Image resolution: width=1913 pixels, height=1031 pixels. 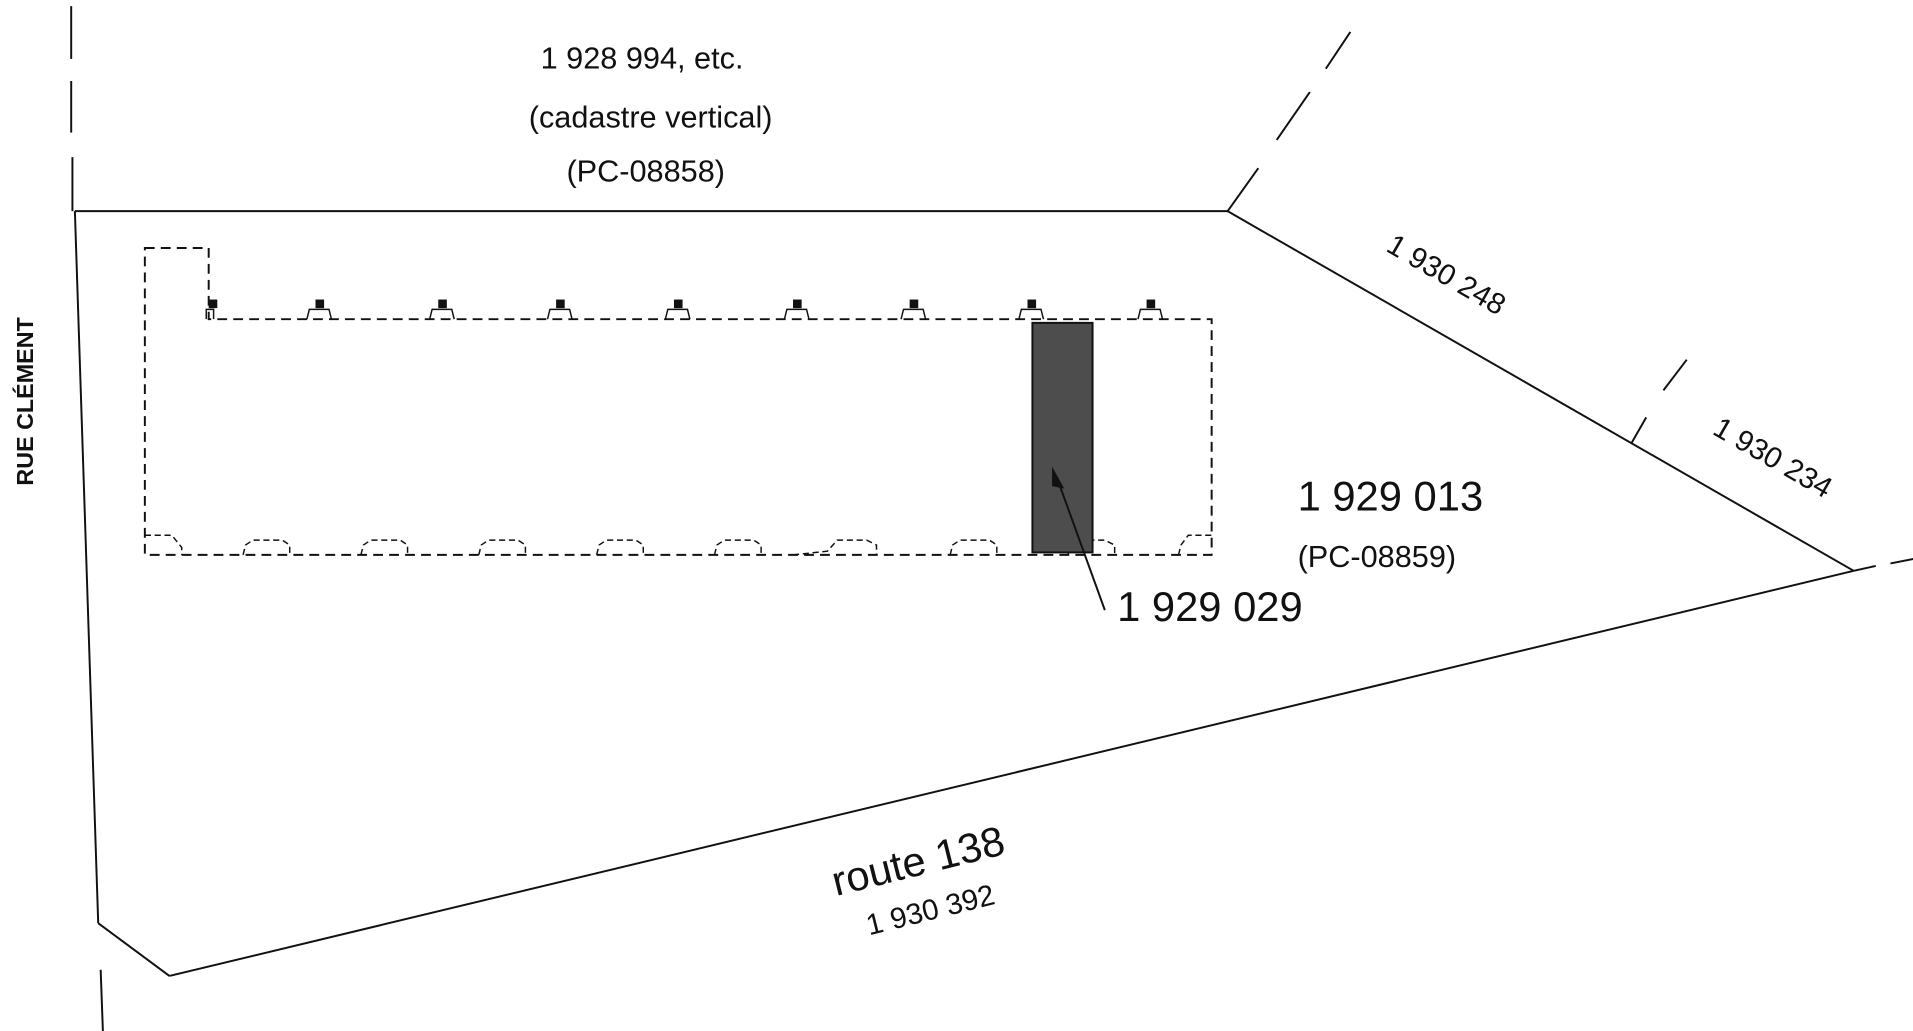 What do you see at coordinates (1883, 564) in the screenshot?
I see `east-tip-extension` at bounding box center [1883, 564].